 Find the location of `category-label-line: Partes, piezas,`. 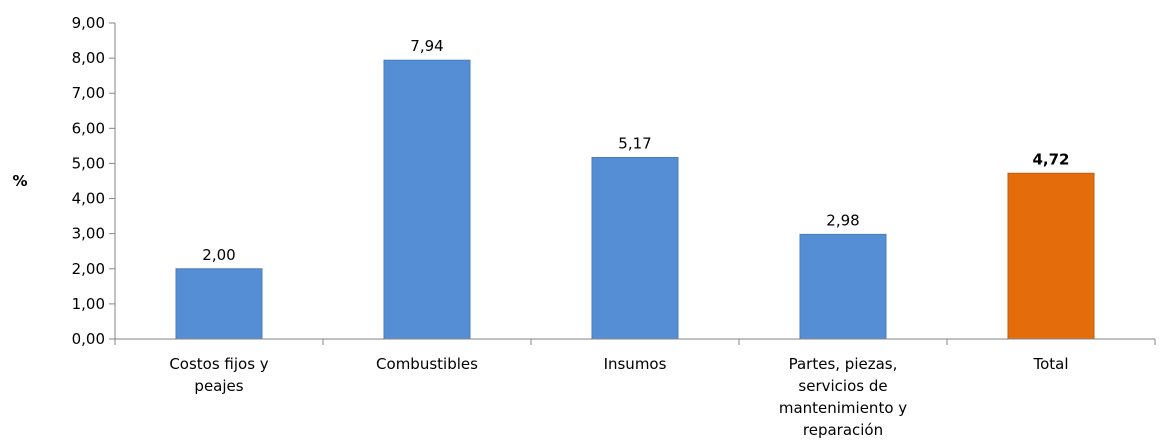

category-label-line: Partes, piezas, is located at coordinates (843, 364).